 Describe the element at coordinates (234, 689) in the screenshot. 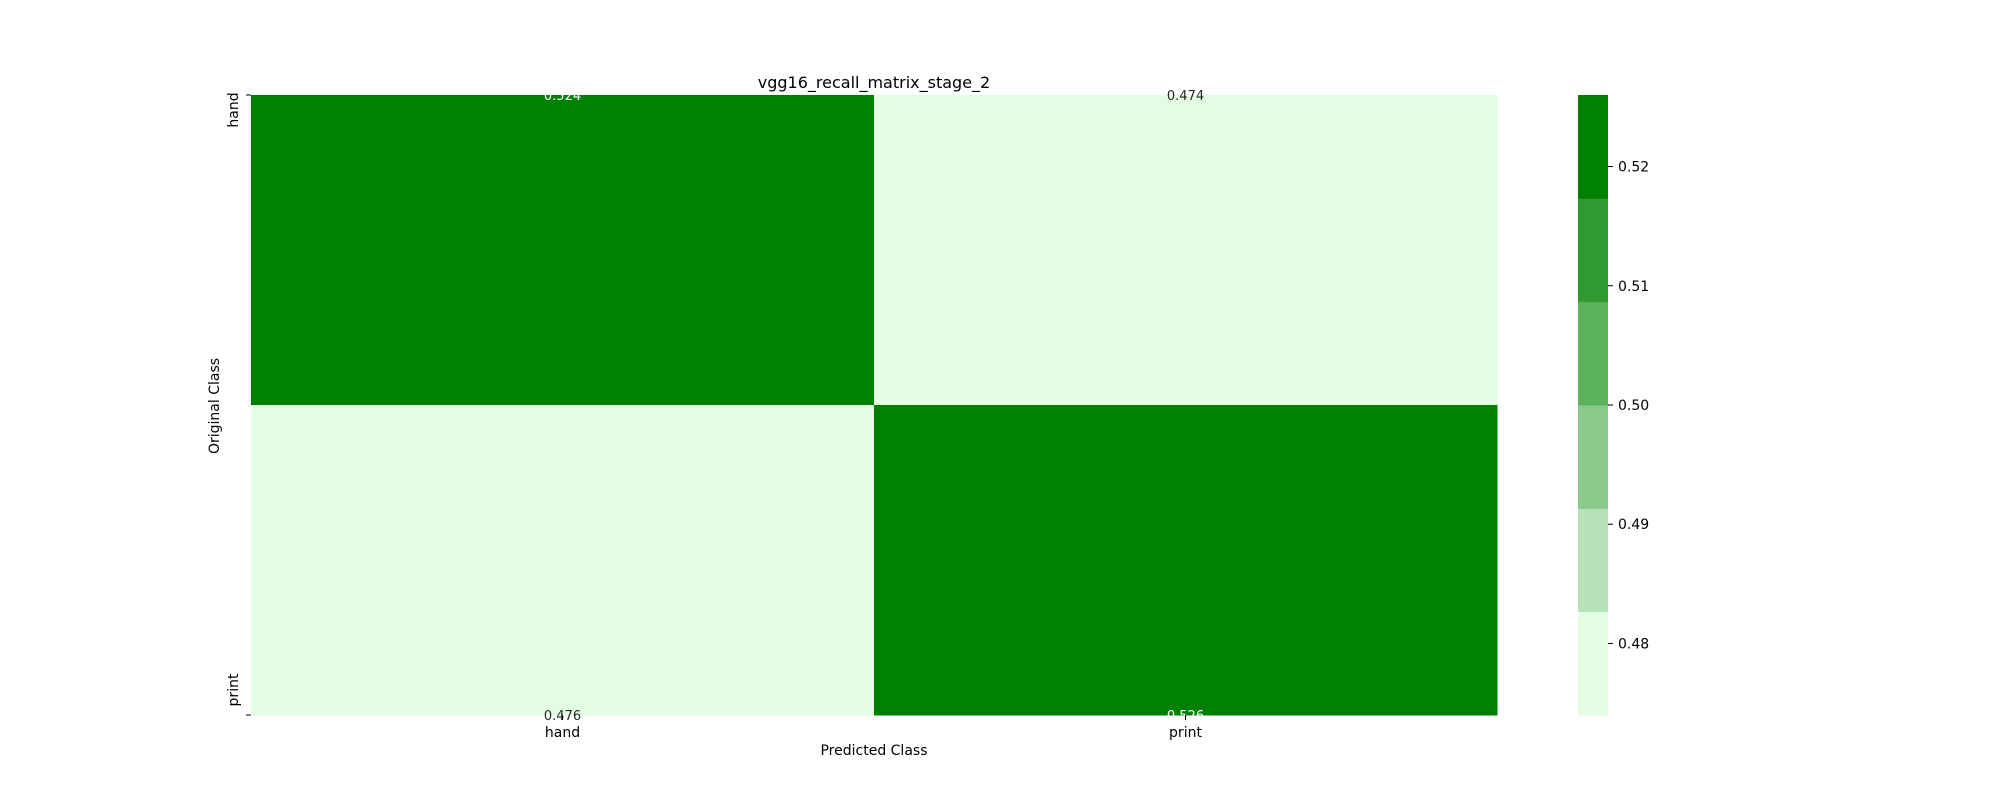

I see `y-tick-label-print: print` at that location.